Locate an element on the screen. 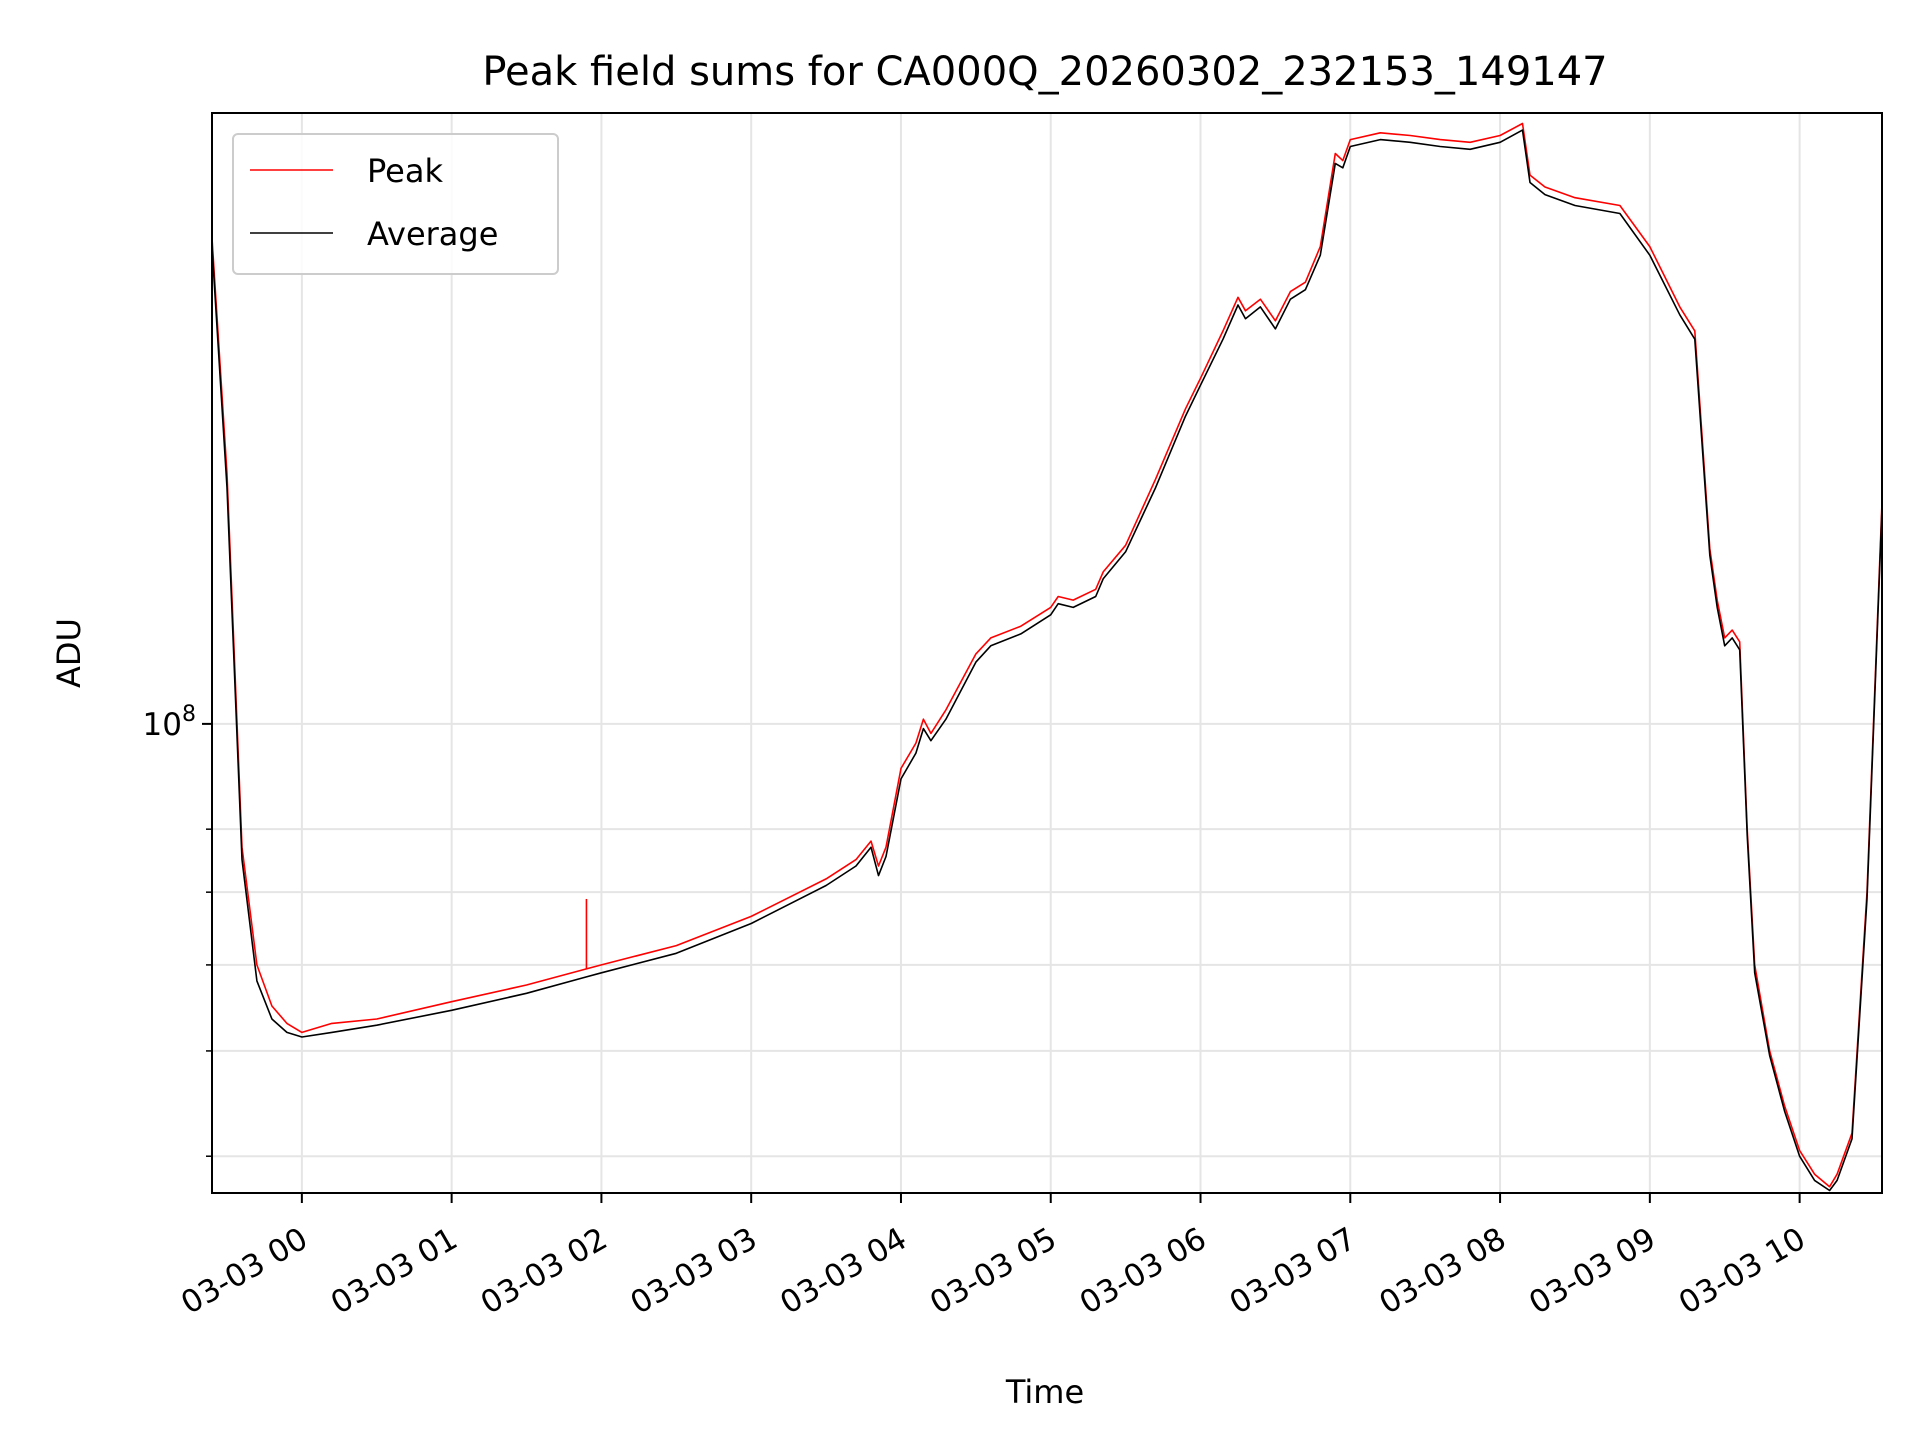 This screenshot has height=1440, width=1920. legend-peak-label: Peak is located at coordinates (405, 171).